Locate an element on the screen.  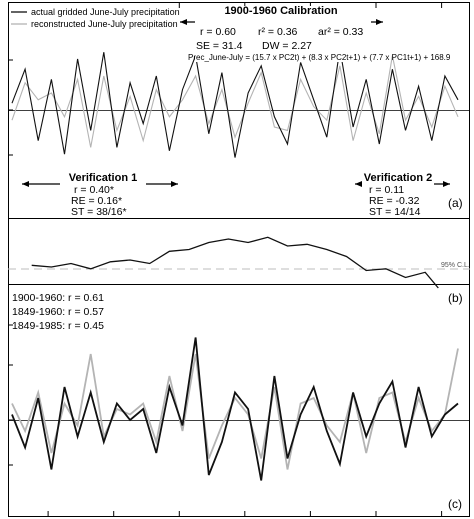
verification1-arrow-left-head is located at coordinates (25, 184).